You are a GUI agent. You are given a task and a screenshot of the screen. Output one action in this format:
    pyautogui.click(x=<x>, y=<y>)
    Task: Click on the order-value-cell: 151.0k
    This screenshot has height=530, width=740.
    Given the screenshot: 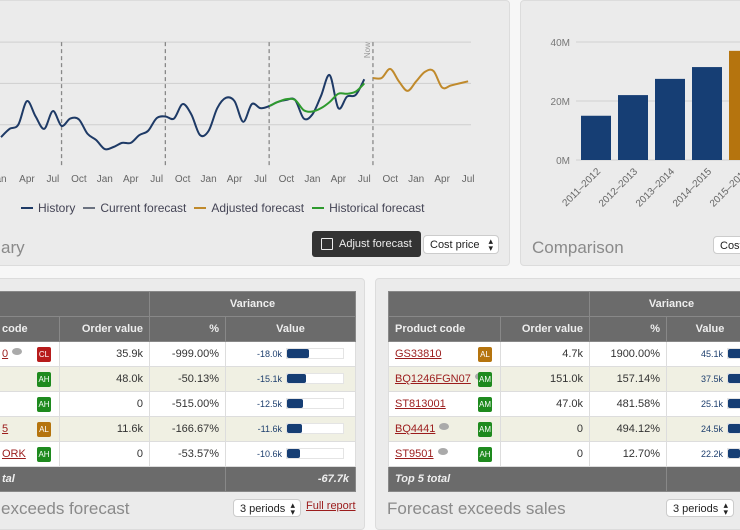 What is the action you would take?
    pyautogui.click(x=545, y=379)
    